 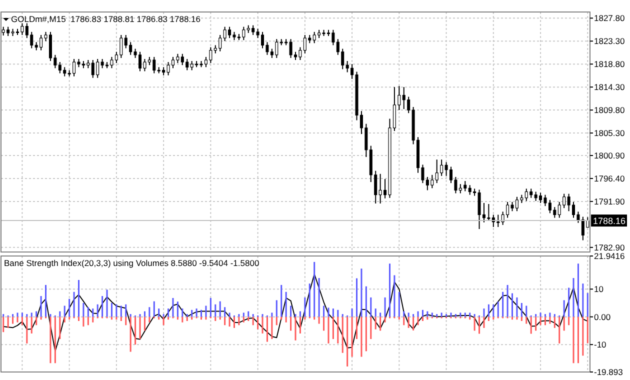 What do you see at coordinates (600, 345) in the screenshot?
I see `y-tick-label: -10` at bounding box center [600, 345].